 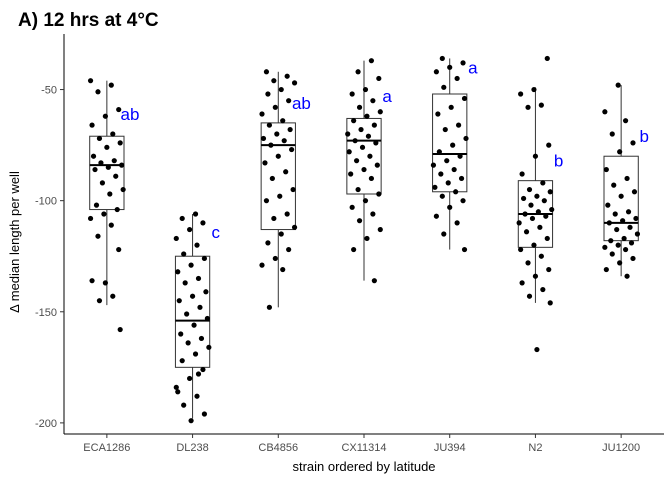 I want to click on box-ECA1286, so click(x=107, y=193).